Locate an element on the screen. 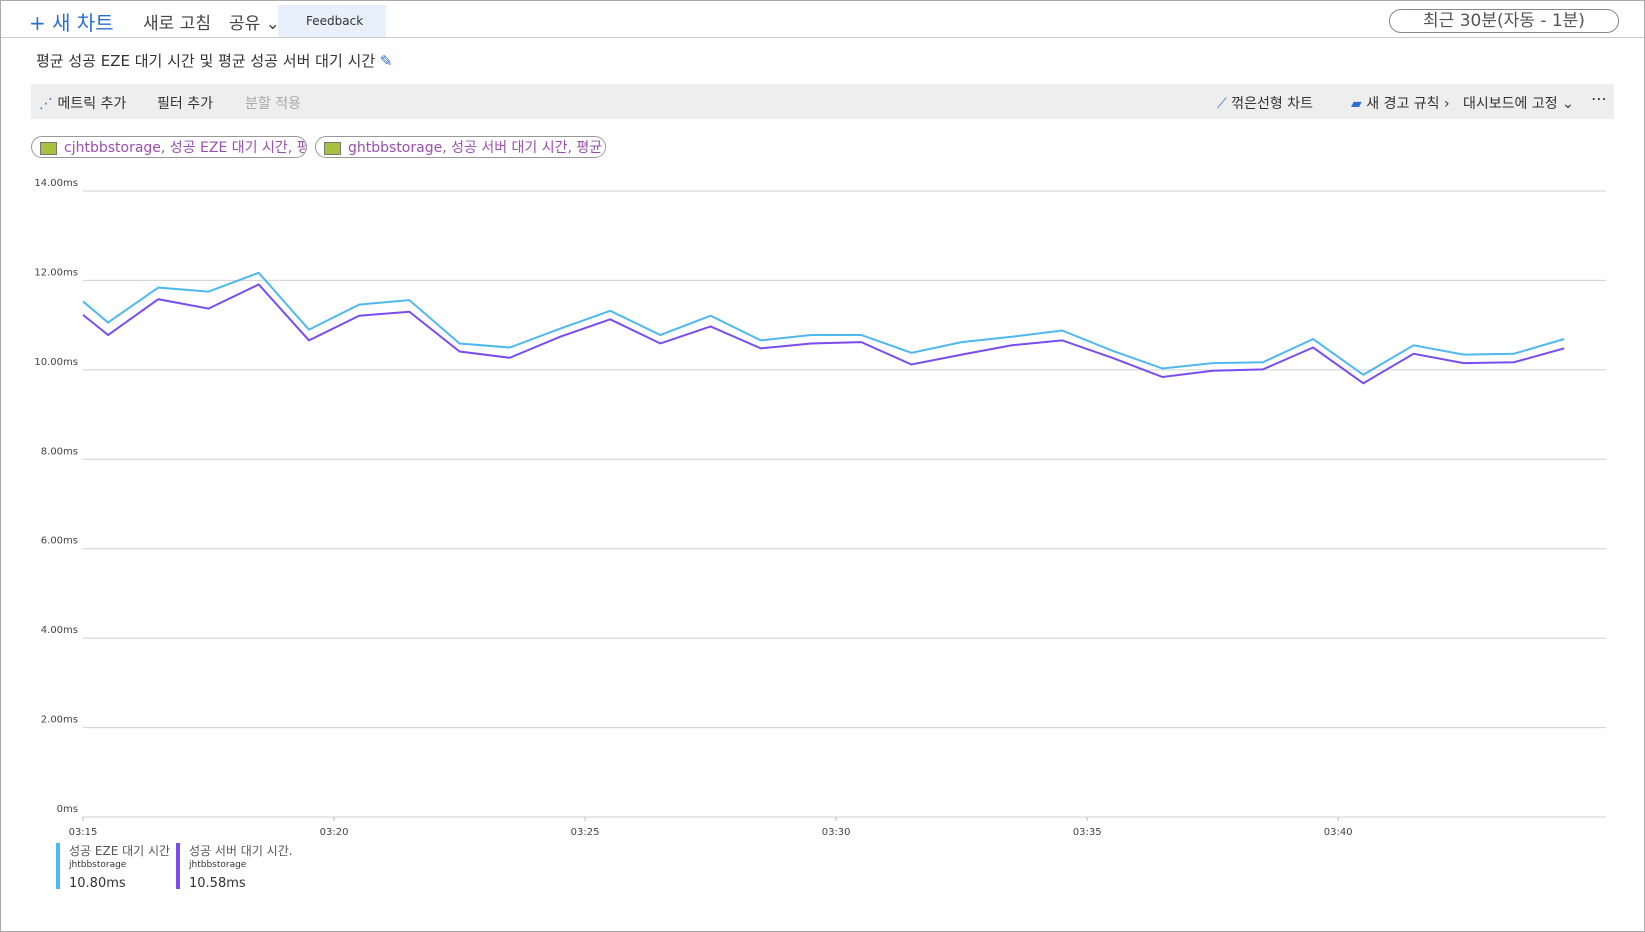  y-tick-label: 2.00ms is located at coordinates (59, 720).